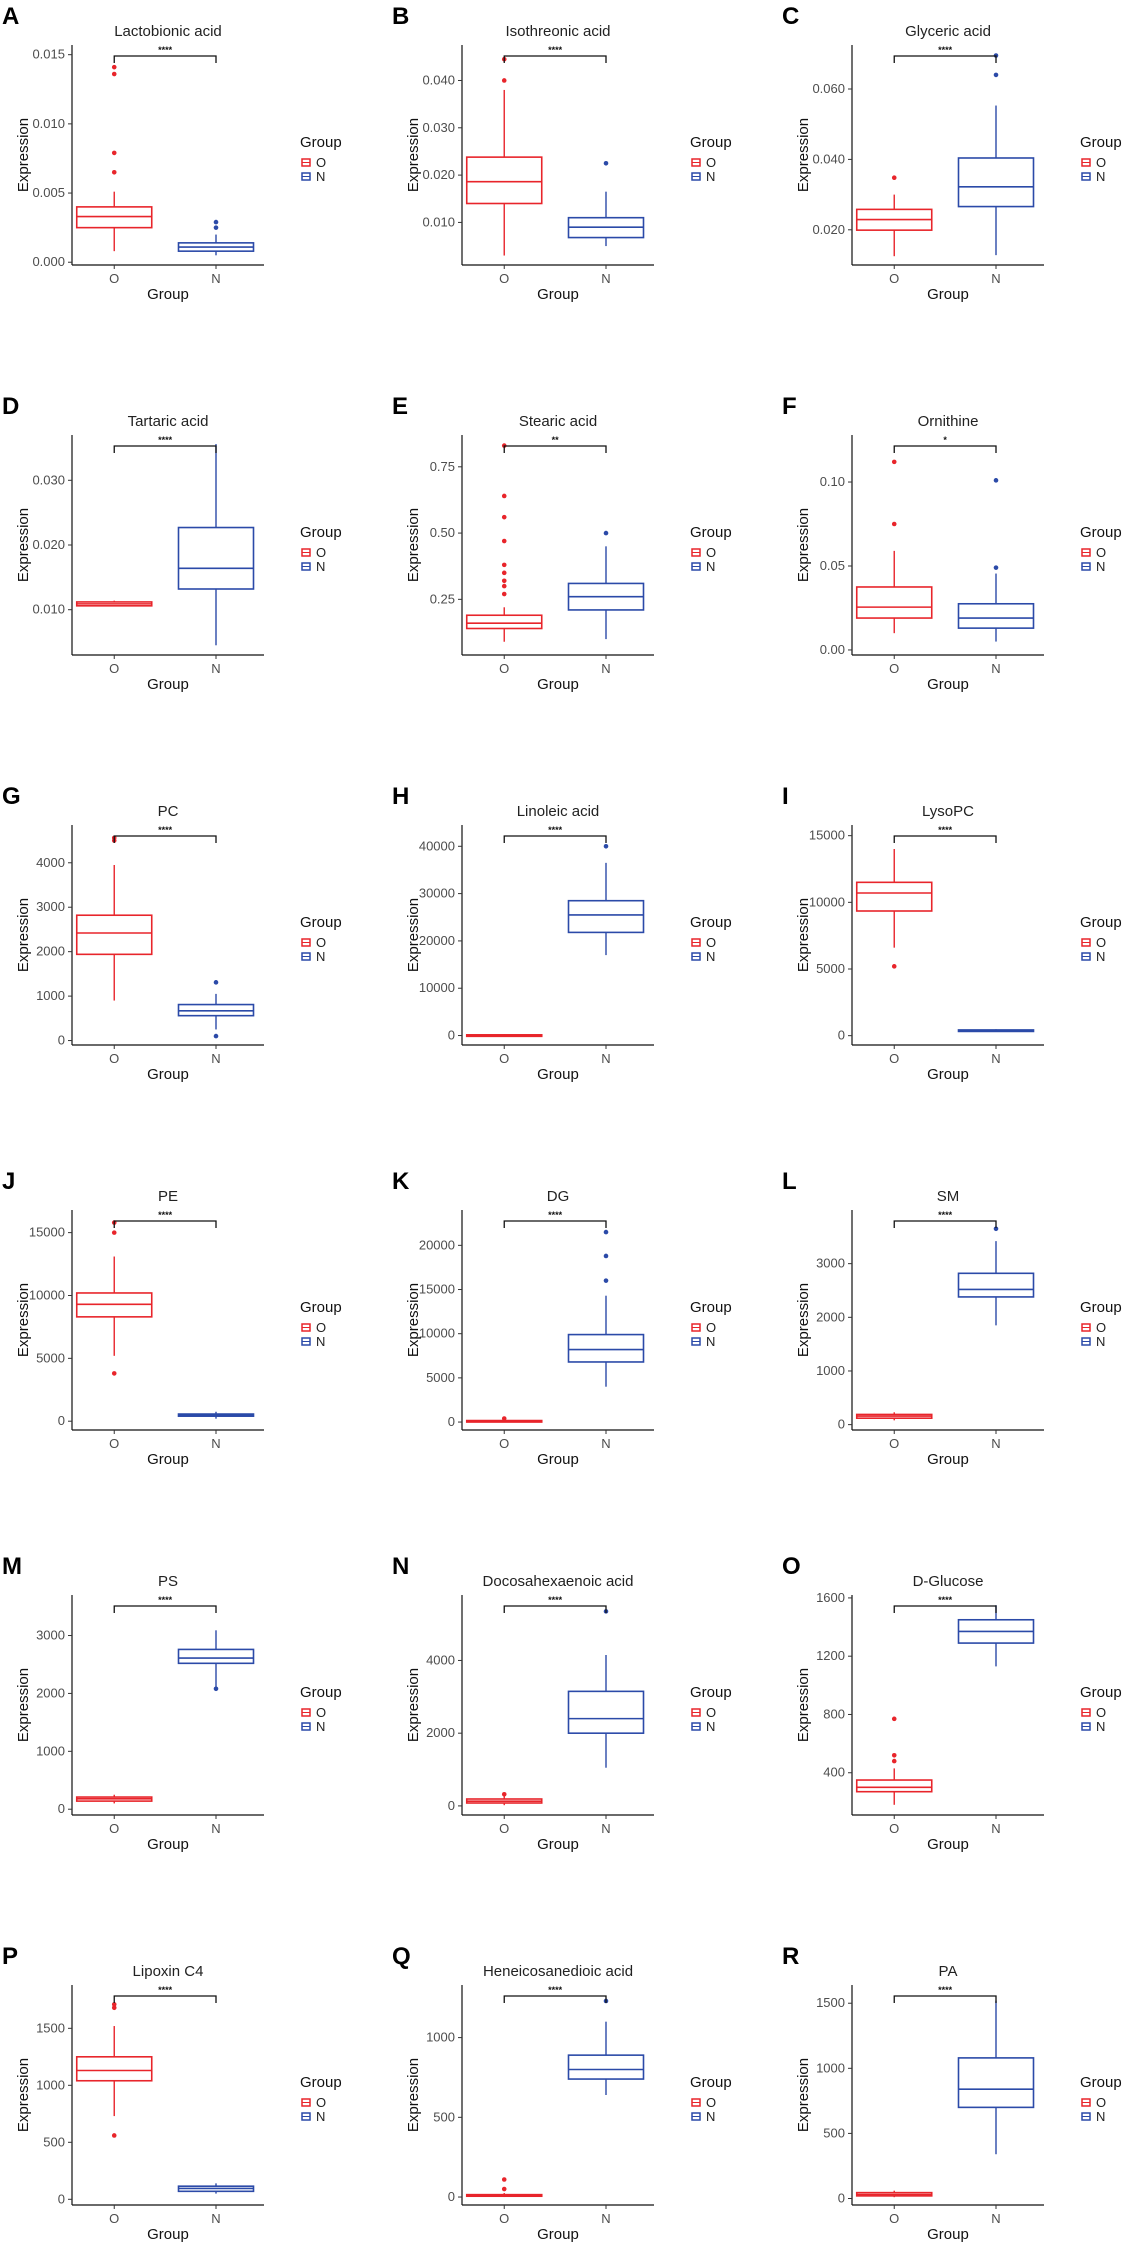 The image size is (1134, 2248). What do you see at coordinates (830, 1263) in the screenshot?
I see `y-tick-label: 3000` at bounding box center [830, 1263].